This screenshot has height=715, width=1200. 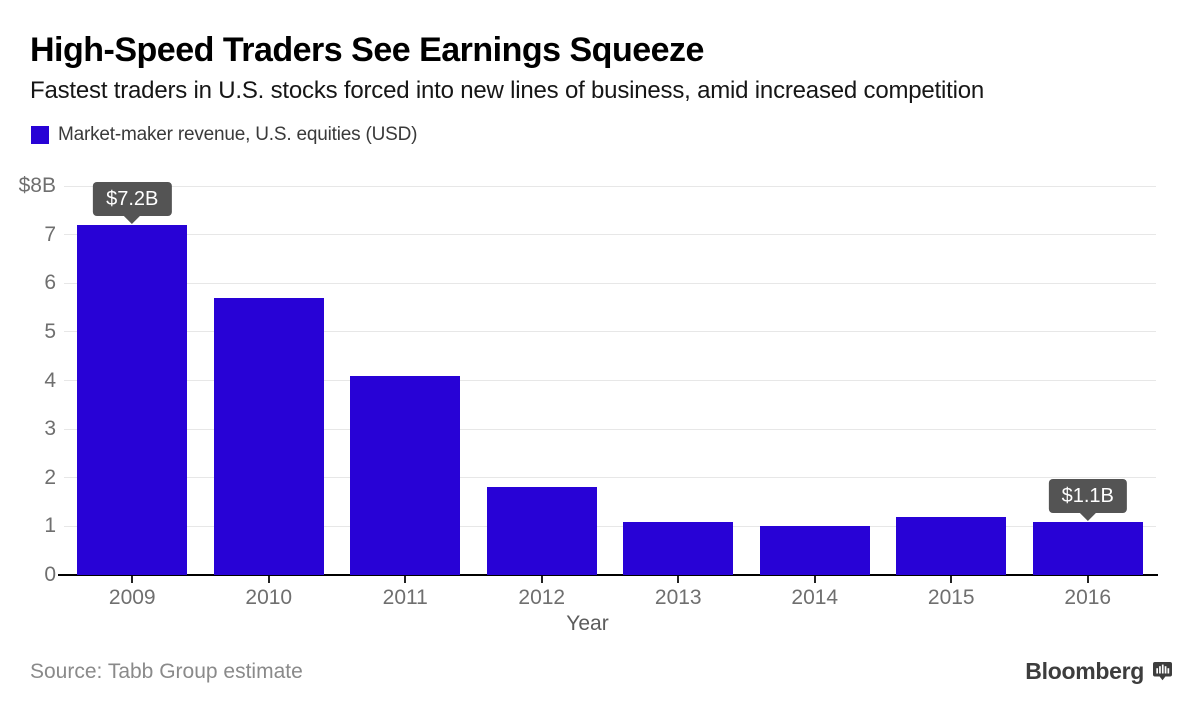 What do you see at coordinates (50, 429) in the screenshot?
I see `y-axis-tick-label: 3` at bounding box center [50, 429].